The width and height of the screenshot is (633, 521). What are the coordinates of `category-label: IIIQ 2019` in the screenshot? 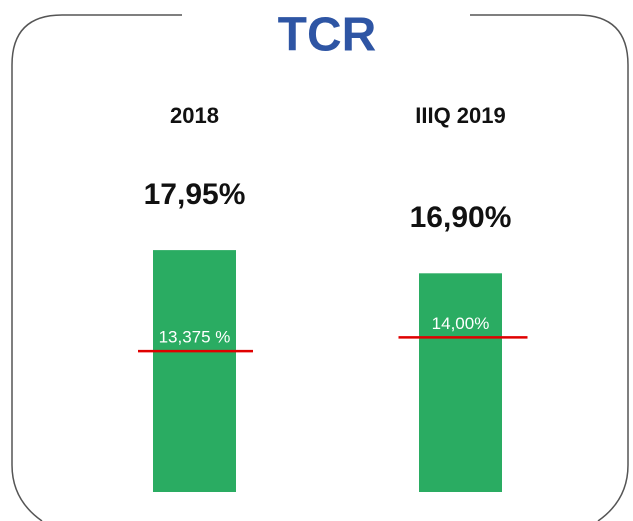 It's located at (460, 115).